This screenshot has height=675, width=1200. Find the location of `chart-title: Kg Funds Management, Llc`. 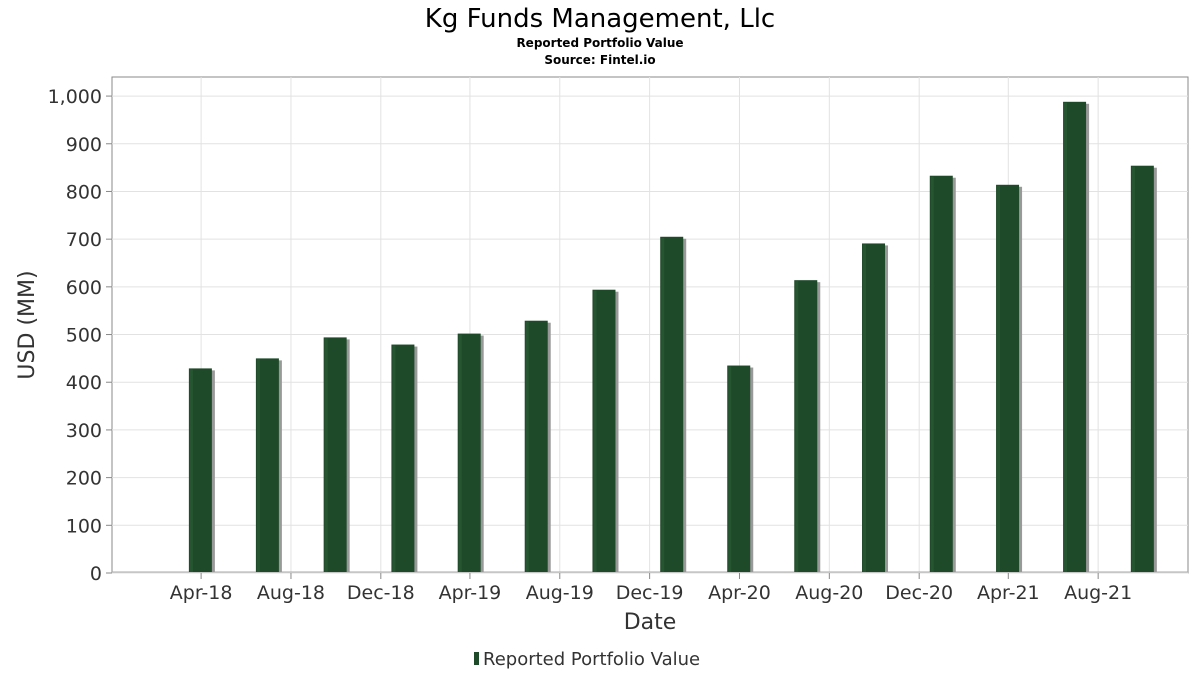

chart-title: Kg Funds Management, Llc is located at coordinates (600, 19).